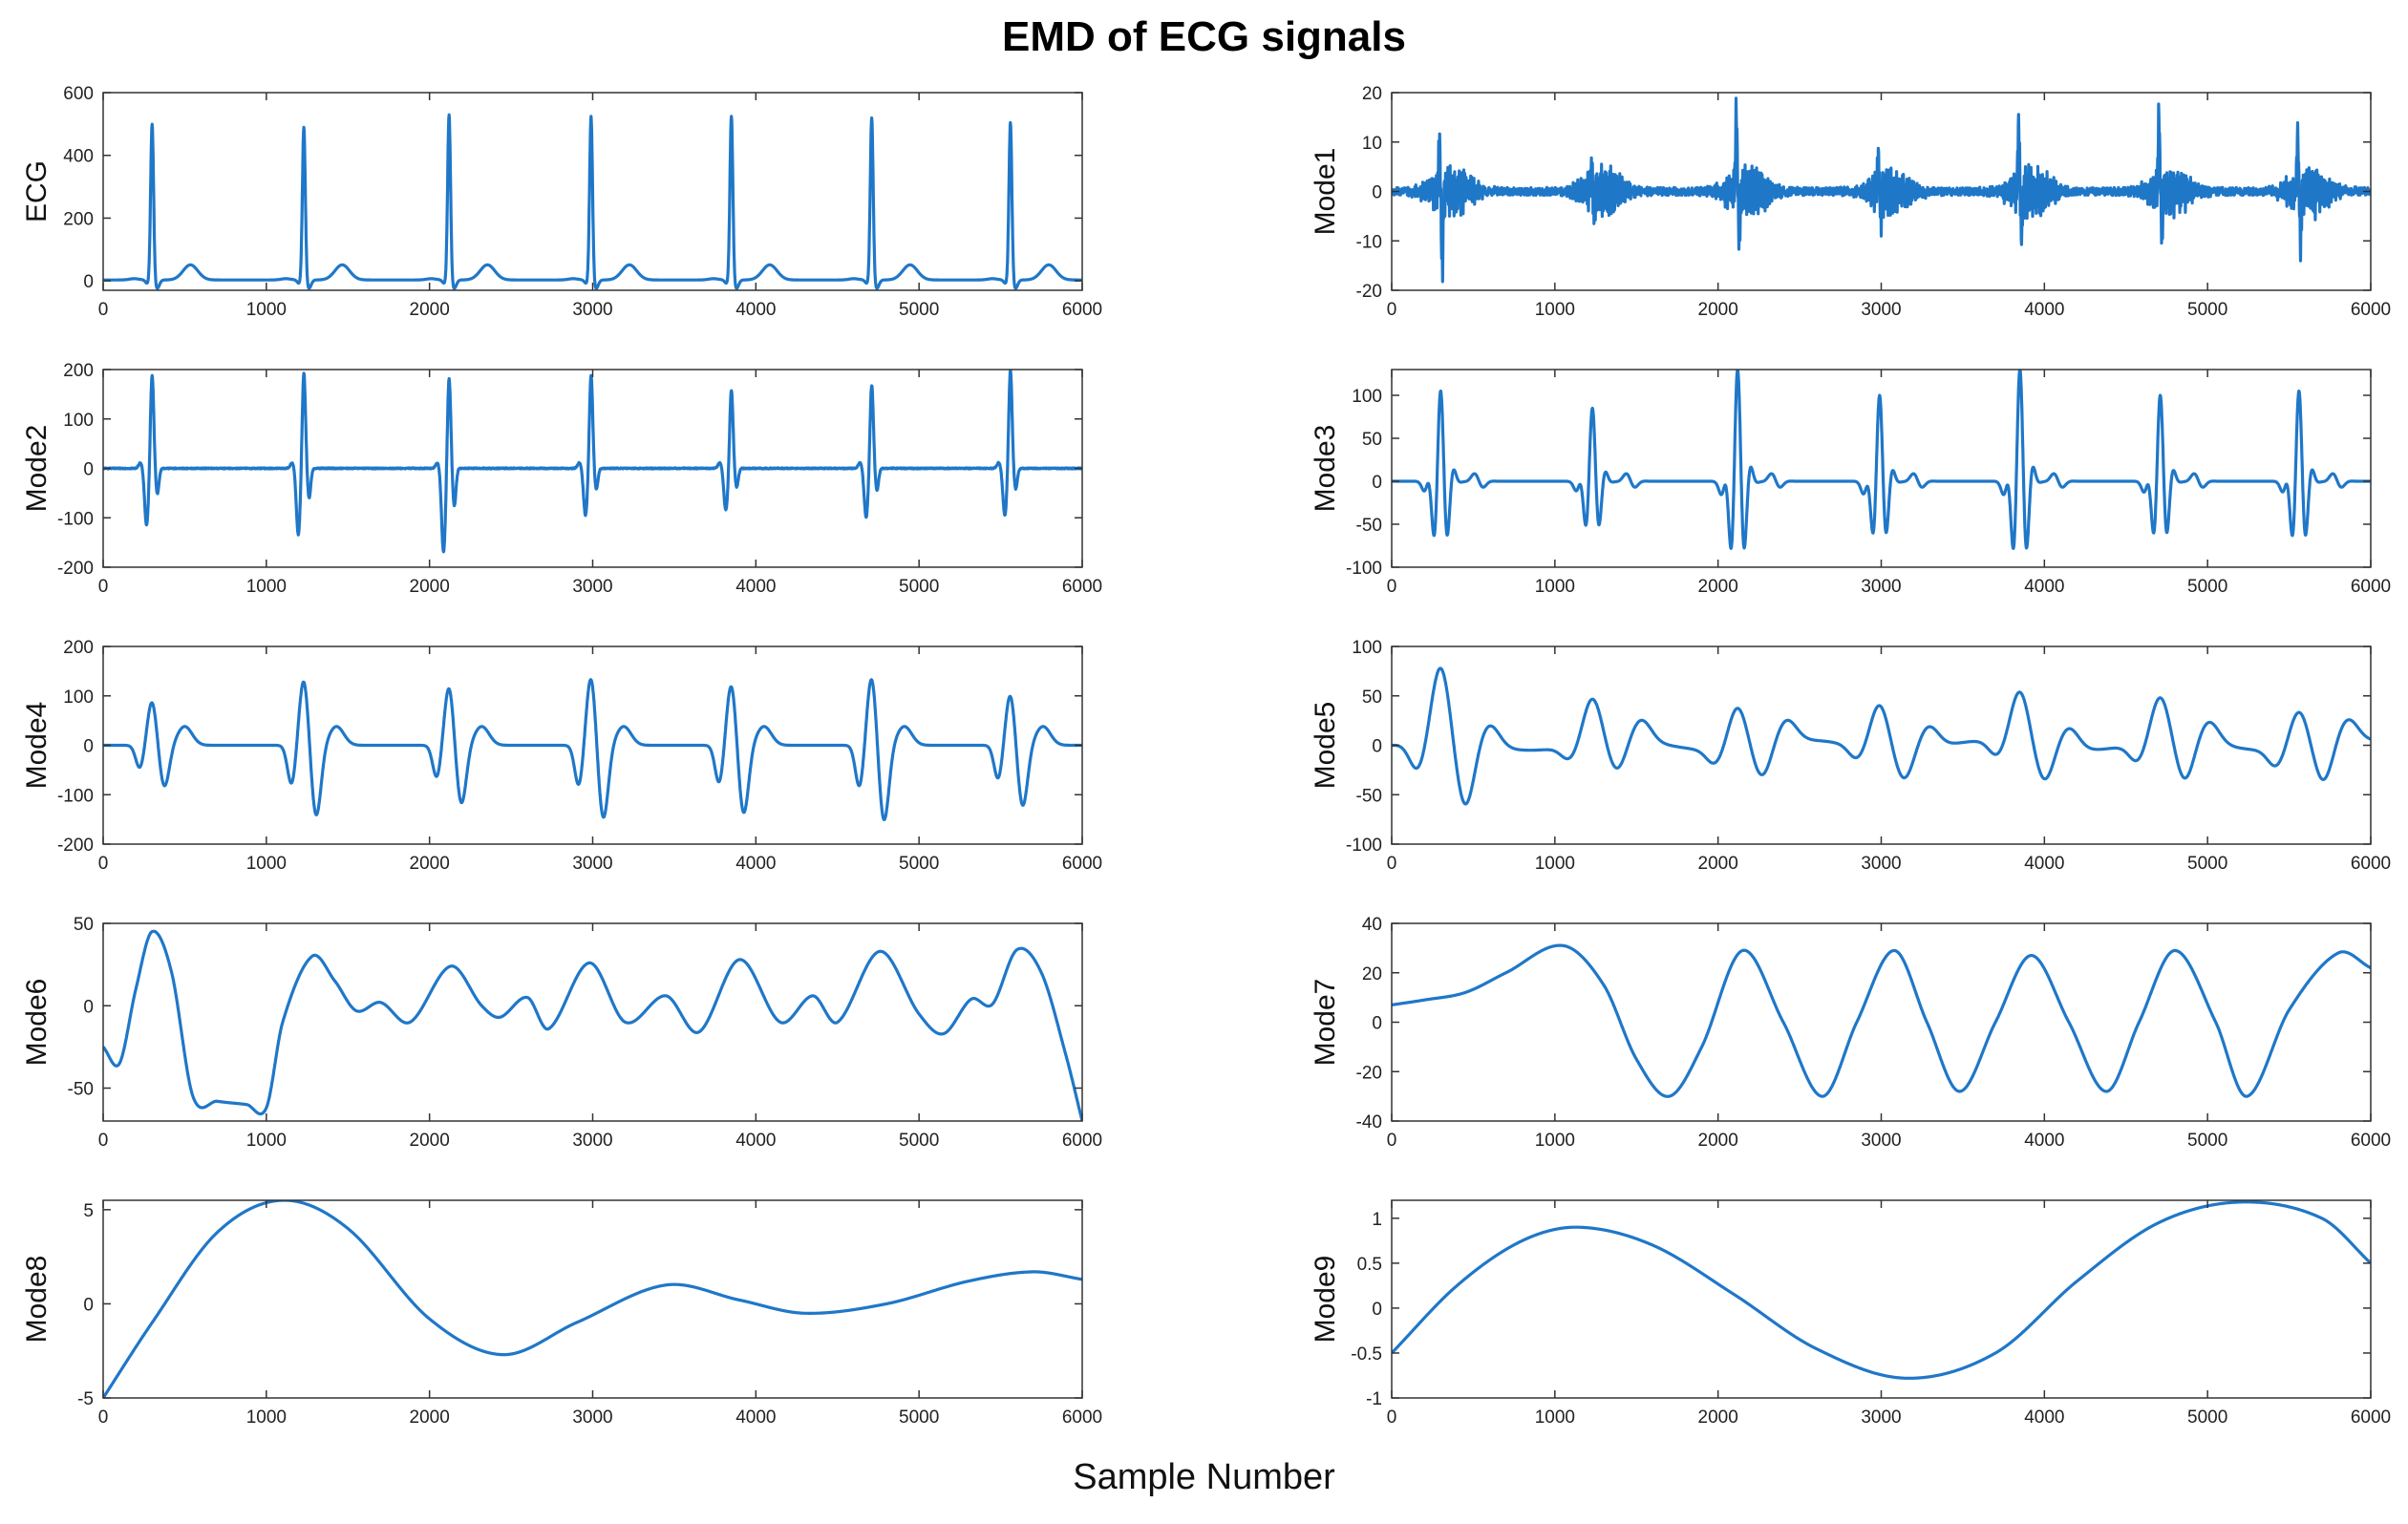 This screenshot has width=2408, height=1524. Describe the element at coordinates (1369, 1073) in the screenshot. I see `y-tick-label: -20` at that location.